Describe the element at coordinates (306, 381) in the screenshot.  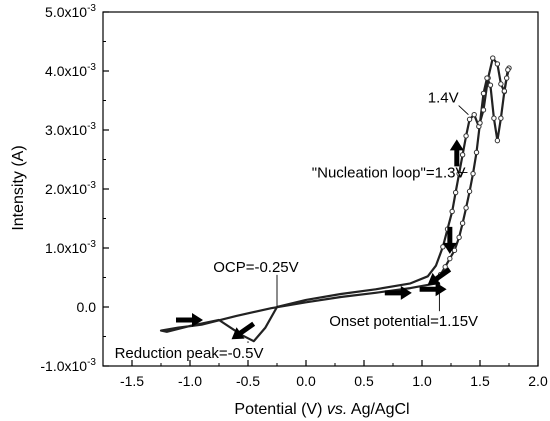
I see `x-tick-label: 0.0` at that location.